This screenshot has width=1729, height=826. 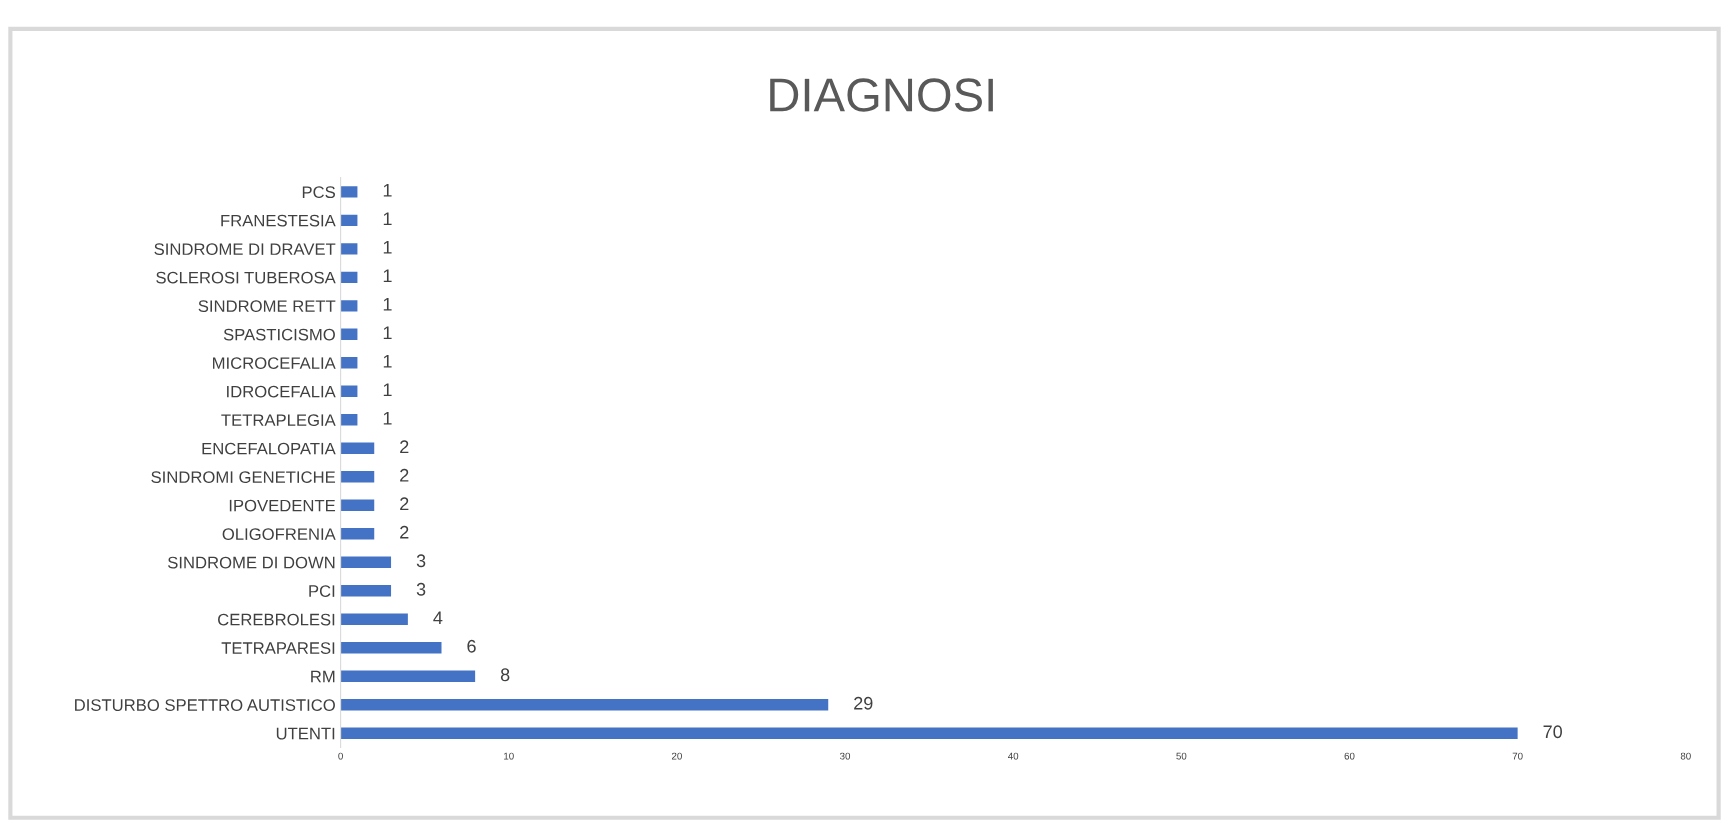 I want to click on y-tick-label: IDROCEFALIA, so click(x=281, y=391).